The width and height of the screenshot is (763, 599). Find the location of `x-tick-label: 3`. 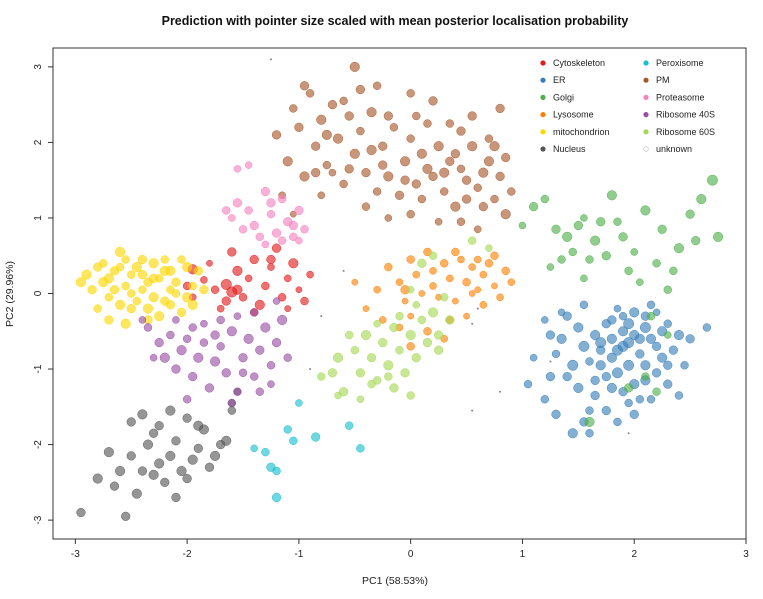

x-tick-label: 3 is located at coordinates (746, 554).